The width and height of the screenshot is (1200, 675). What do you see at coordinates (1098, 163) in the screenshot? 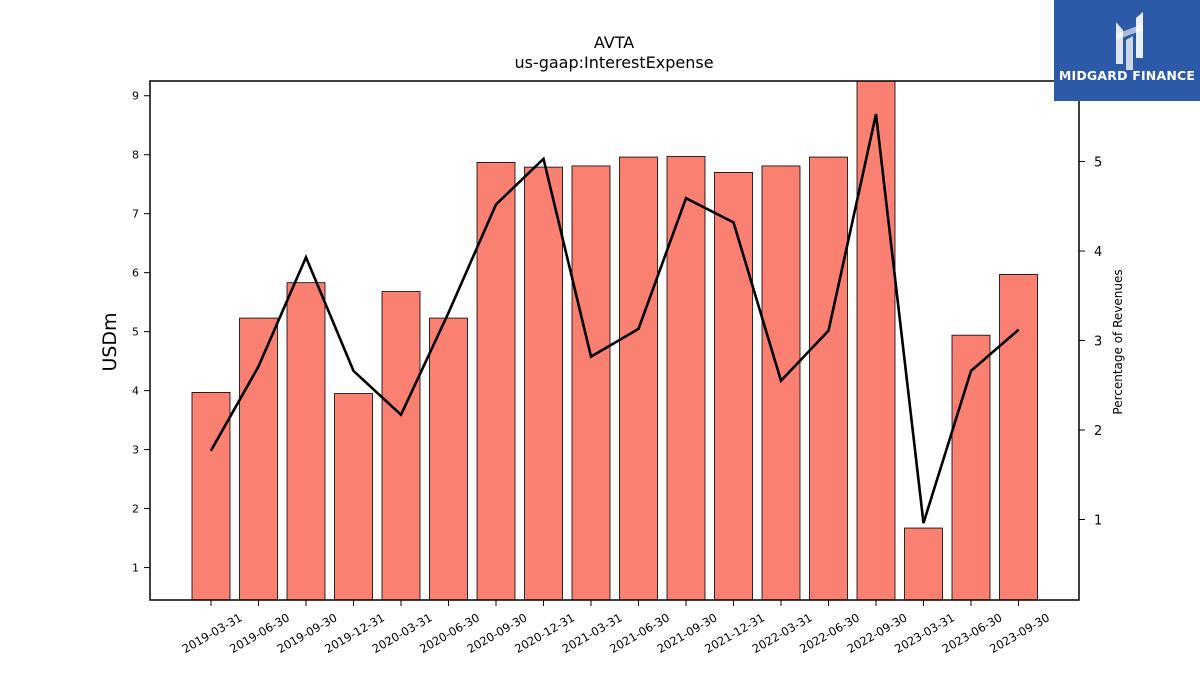
I see `y2-tick-label: 5` at bounding box center [1098, 163].